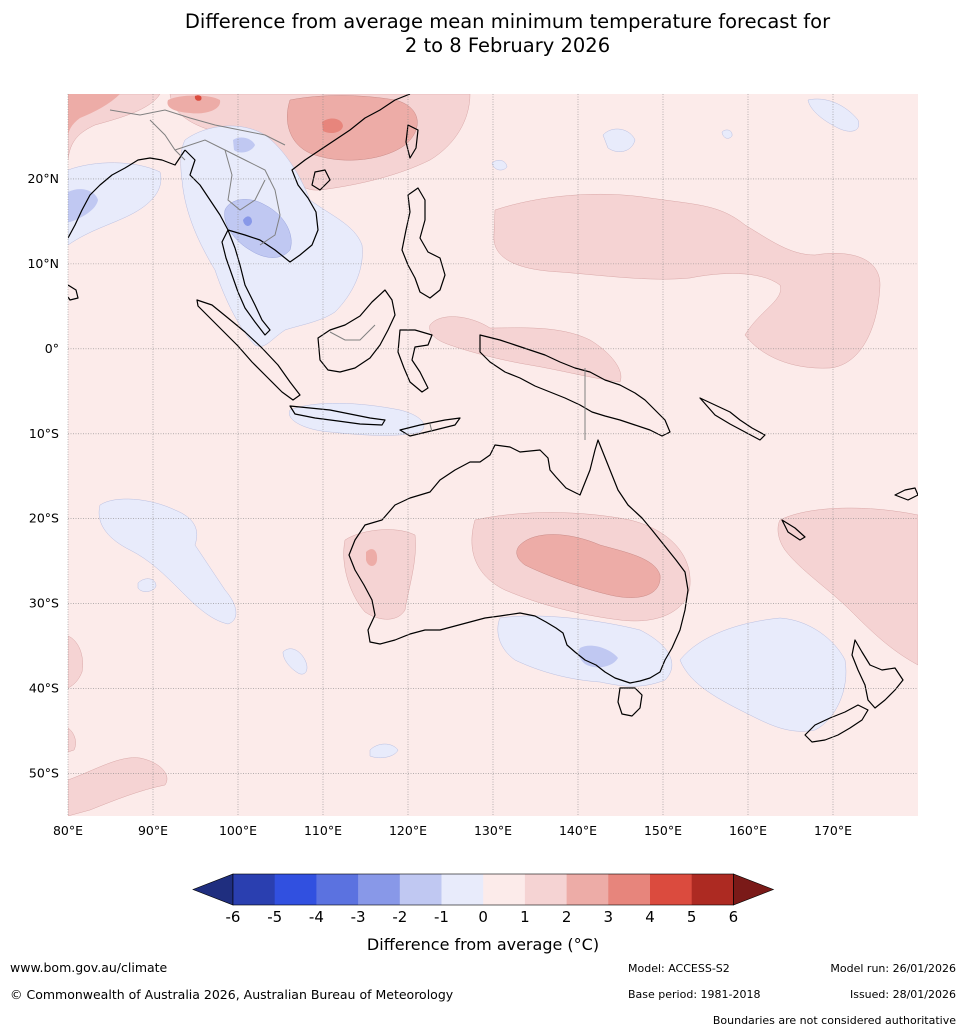 The width and height of the screenshot is (965, 1035). I want to click on coast-philippines, so click(423, 243).